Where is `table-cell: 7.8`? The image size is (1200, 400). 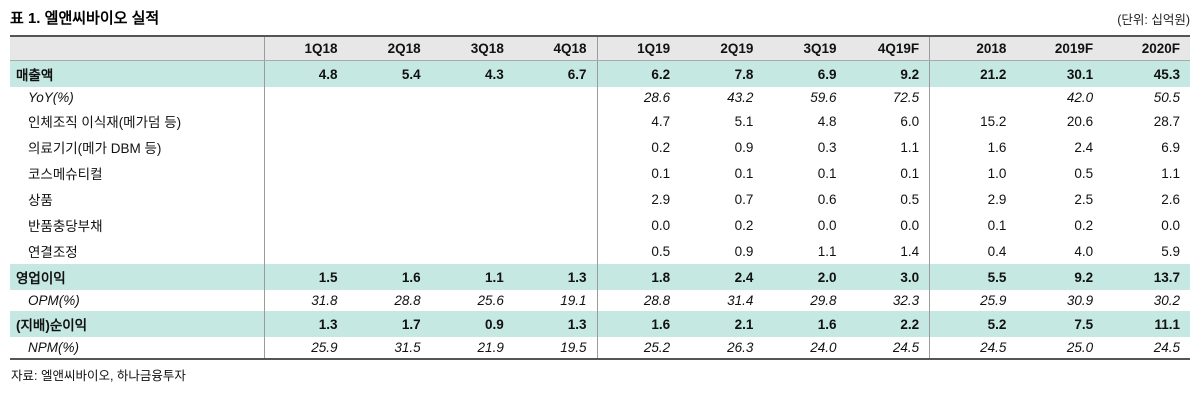 table-cell: 7.8 is located at coordinates (722, 73).